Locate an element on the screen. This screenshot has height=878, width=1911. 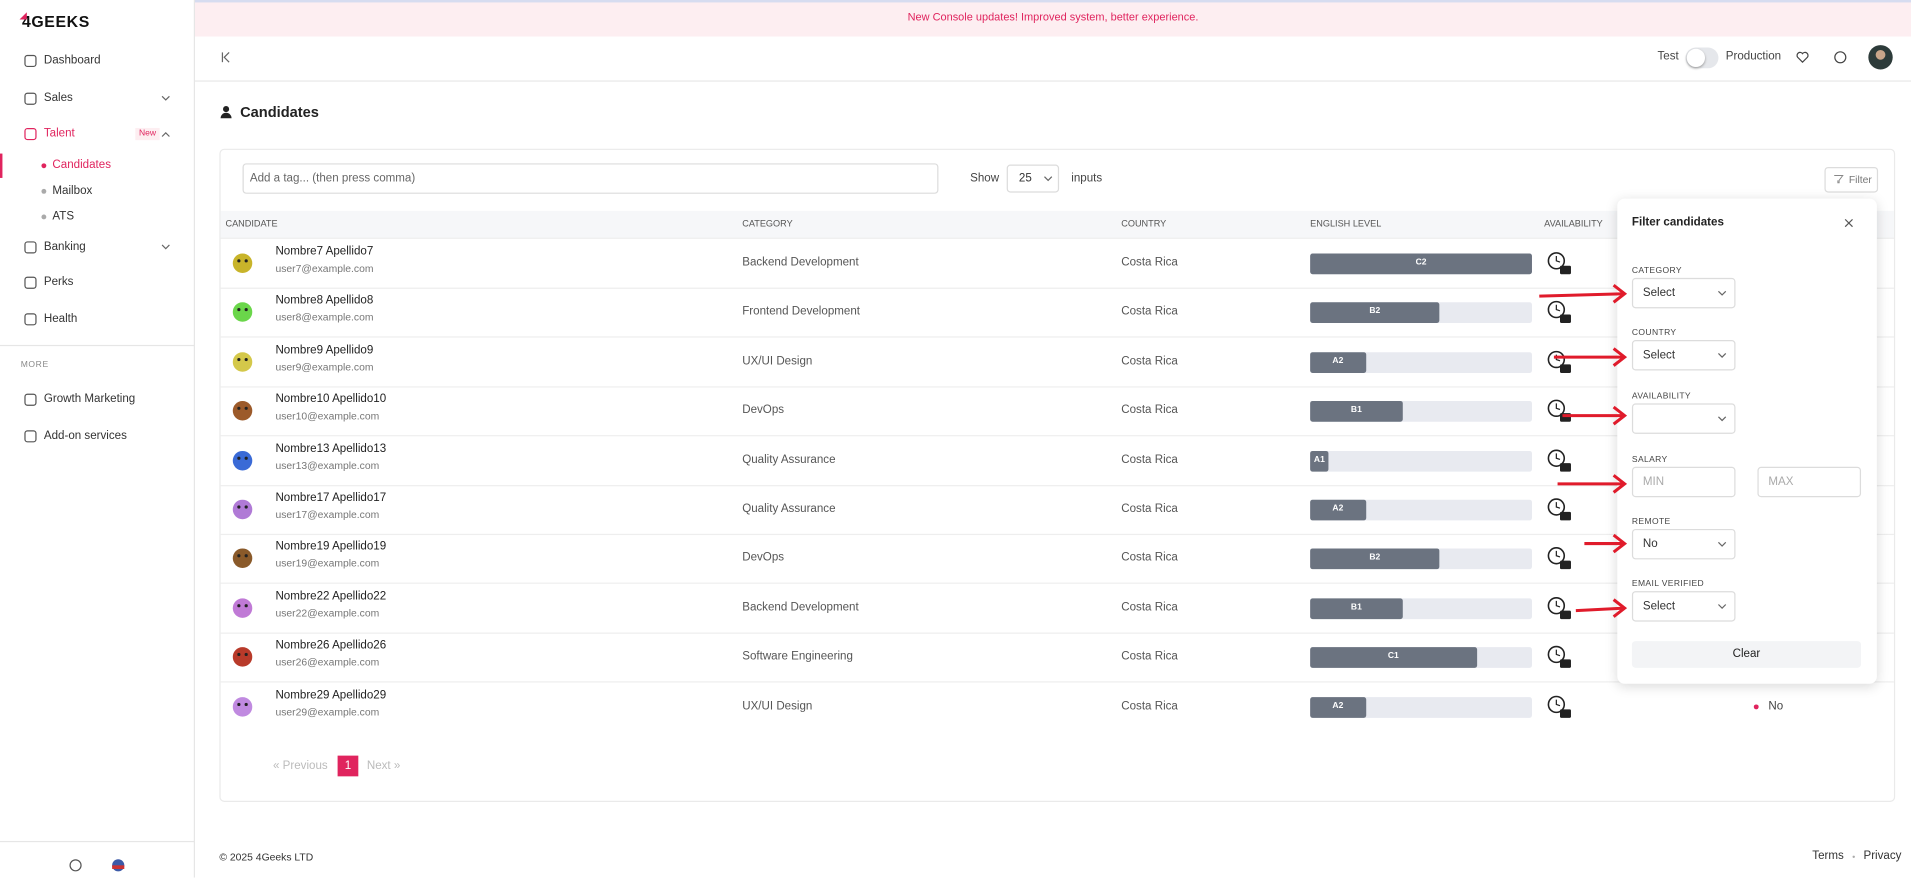
filter-select-value: No is located at coordinates (1650, 544).